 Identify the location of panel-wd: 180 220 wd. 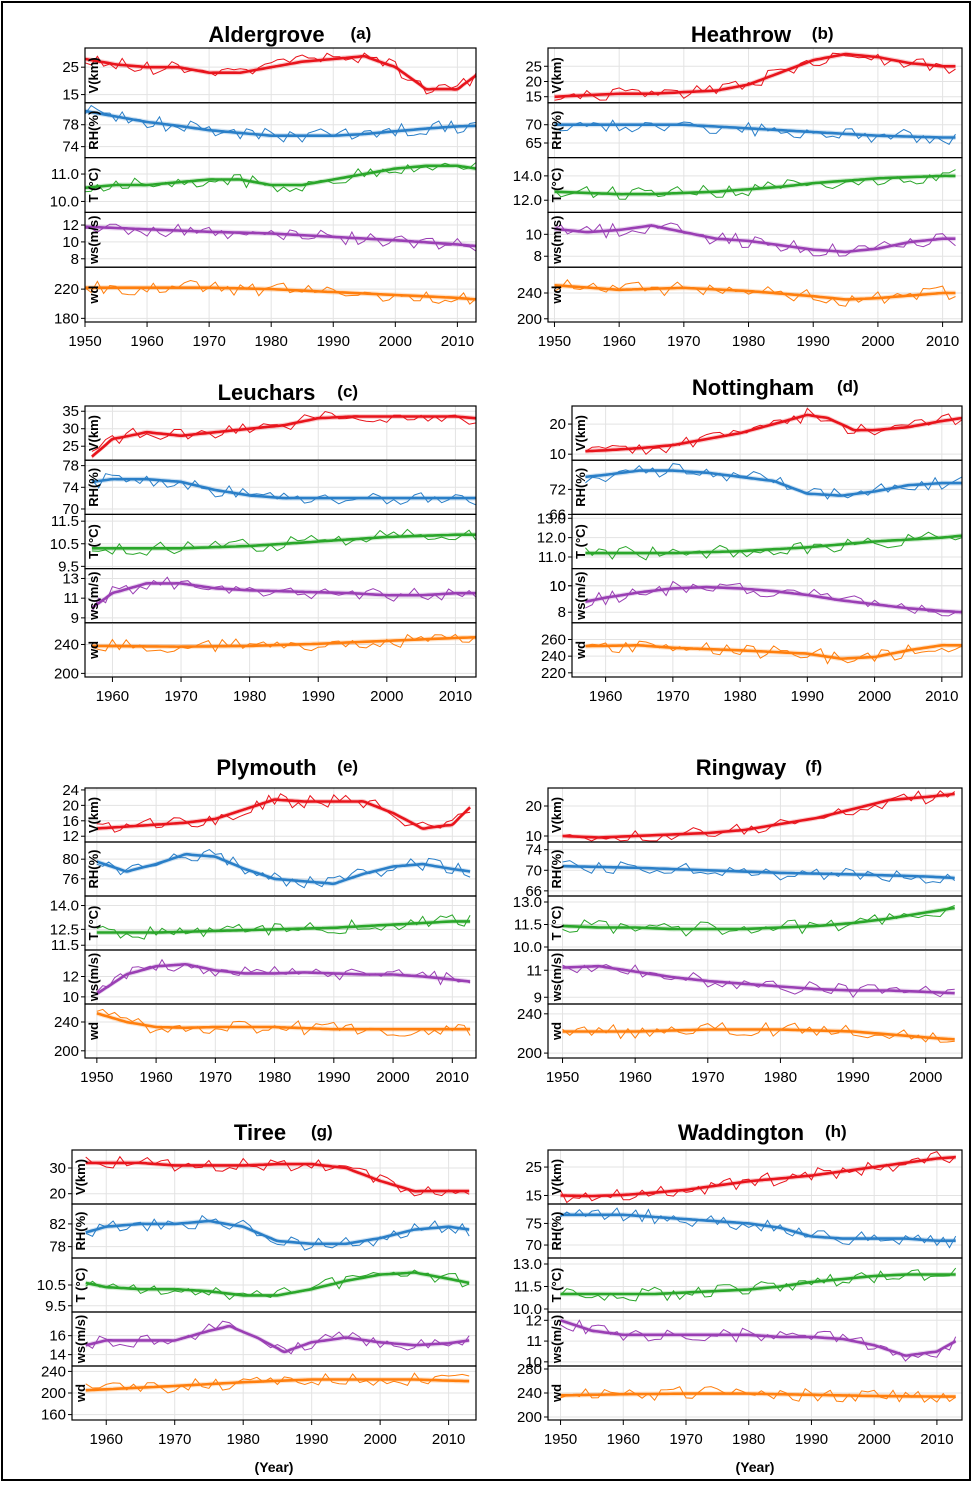
(265, 296).